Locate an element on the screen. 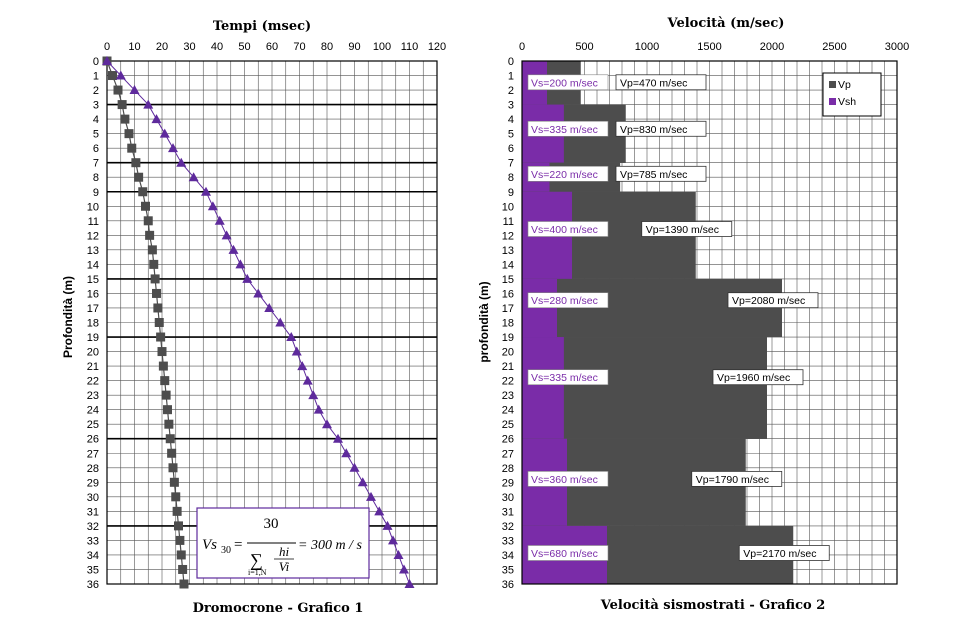 The height and width of the screenshot is (634, 954). chart2-y-tick-label: 20 is located at coordinates (508, 353).